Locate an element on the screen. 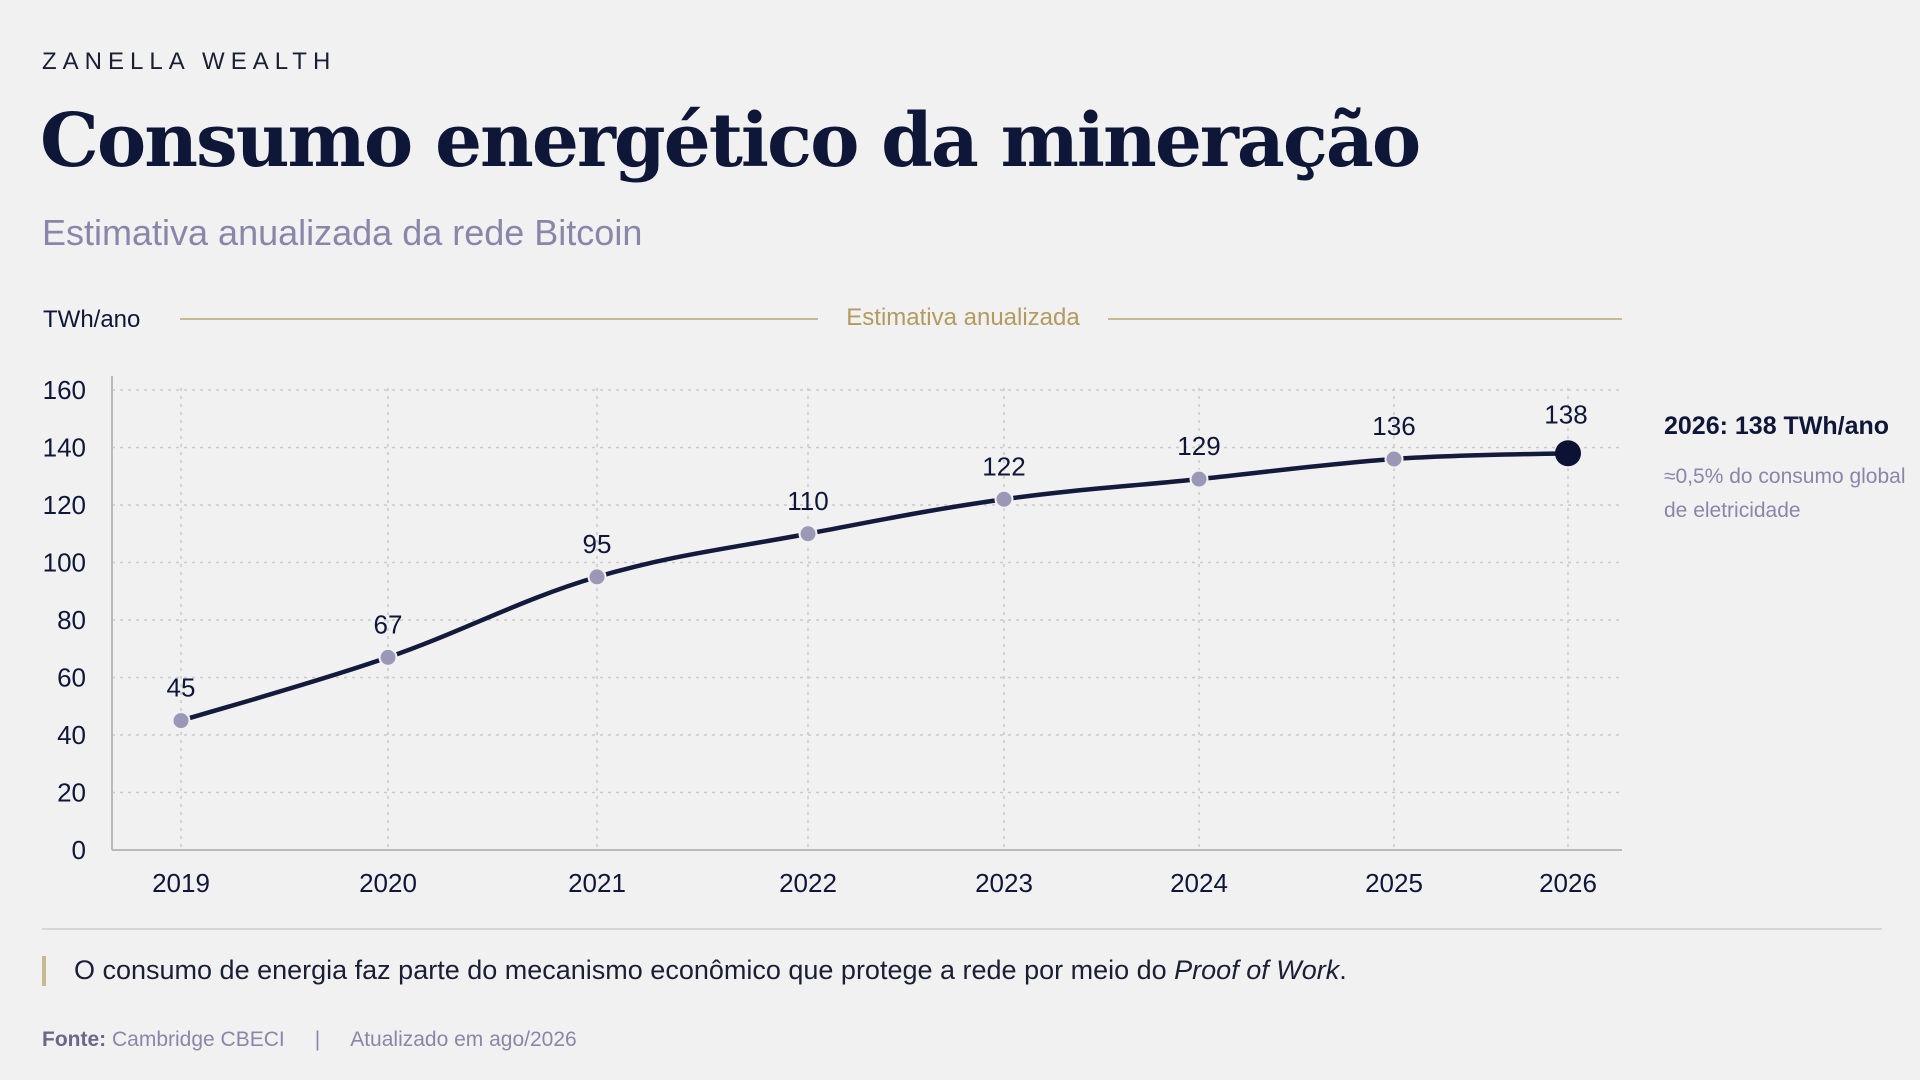 This screenshot has width=1920, height=1080. x-tick-label: 2025 is located at coordinates (1394, 883).